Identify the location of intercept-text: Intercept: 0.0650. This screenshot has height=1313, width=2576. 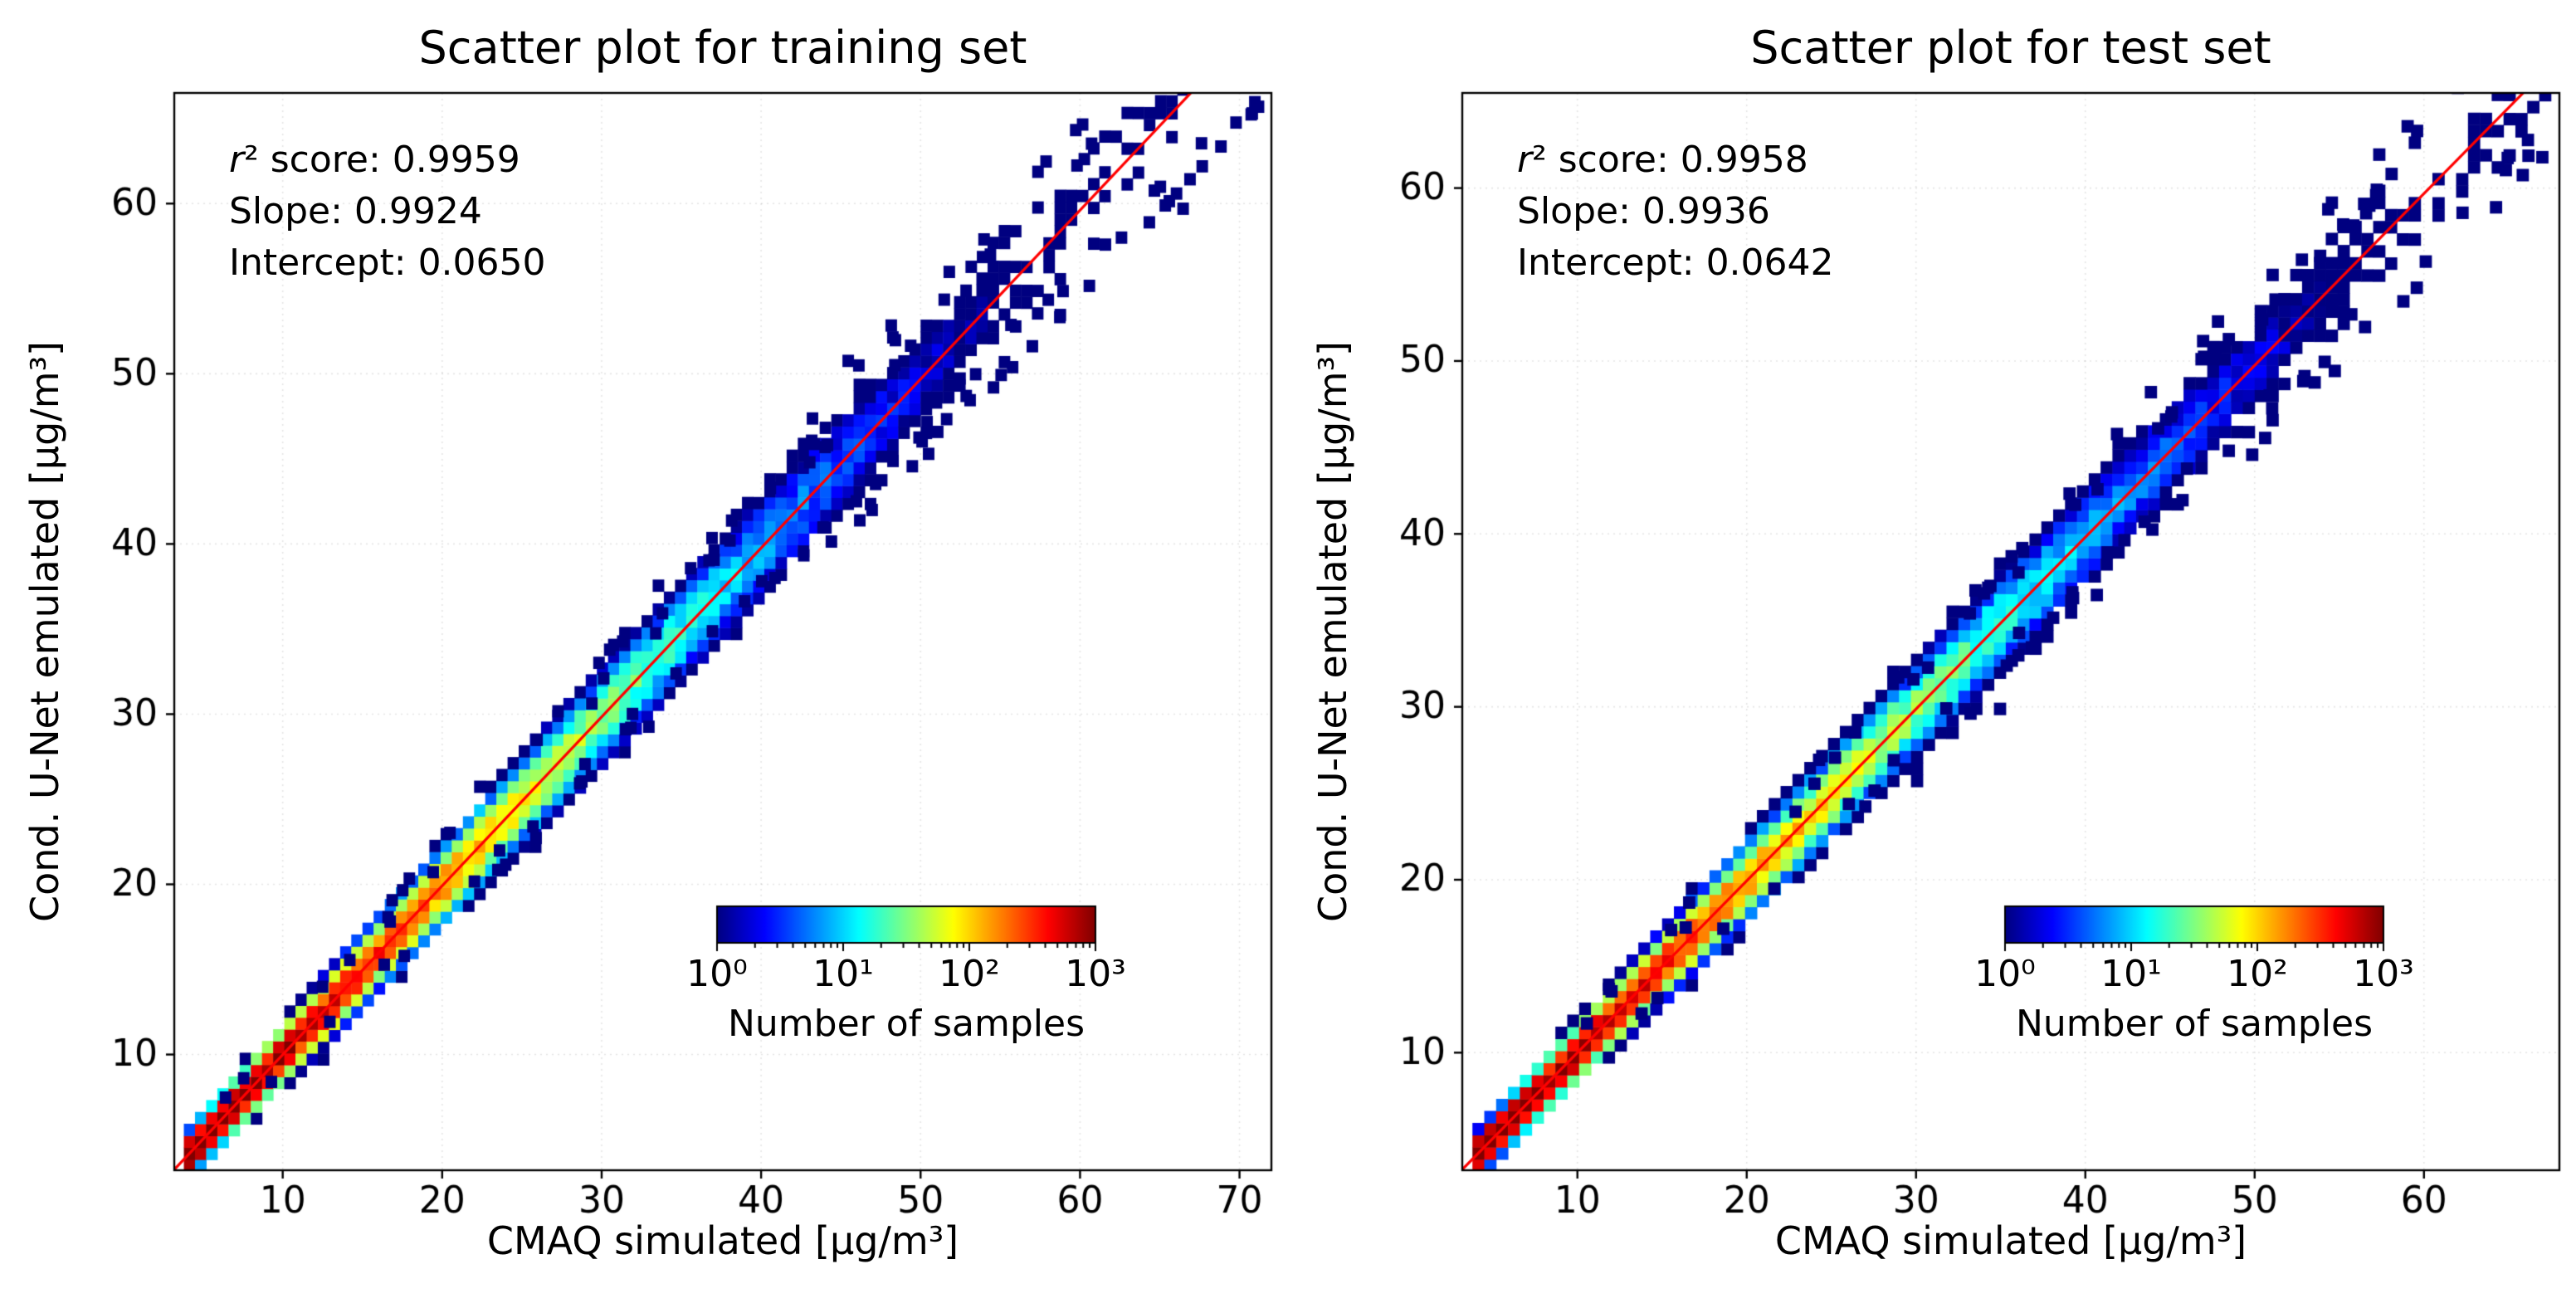
(388, 263).